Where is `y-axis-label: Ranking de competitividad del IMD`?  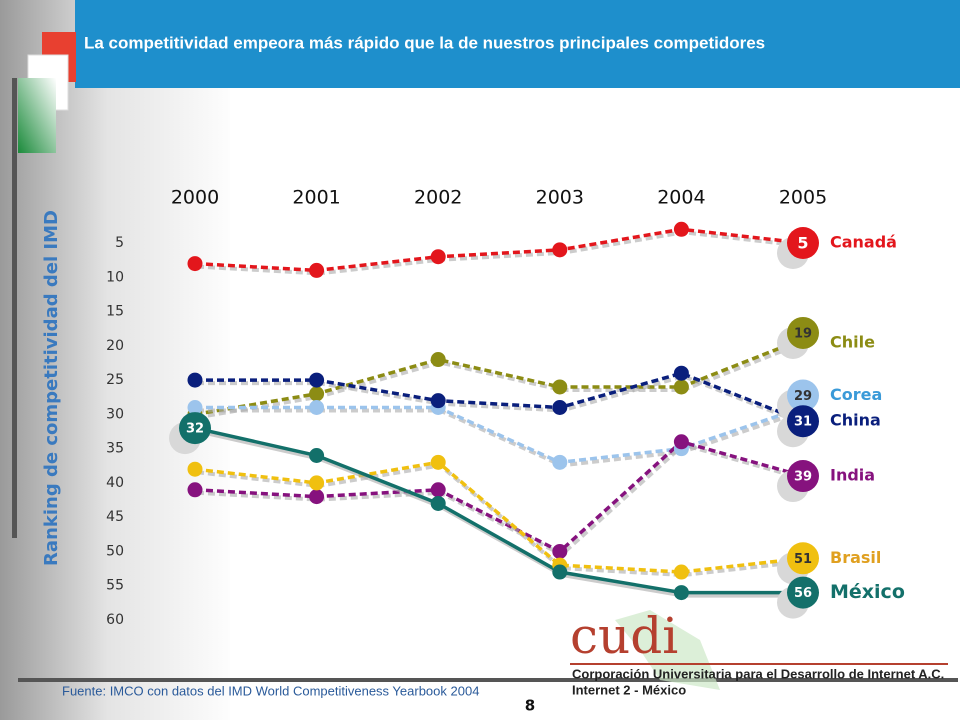 y-axis-label: Ranking de competitividad del IMD is located at coordinates (51, 388).